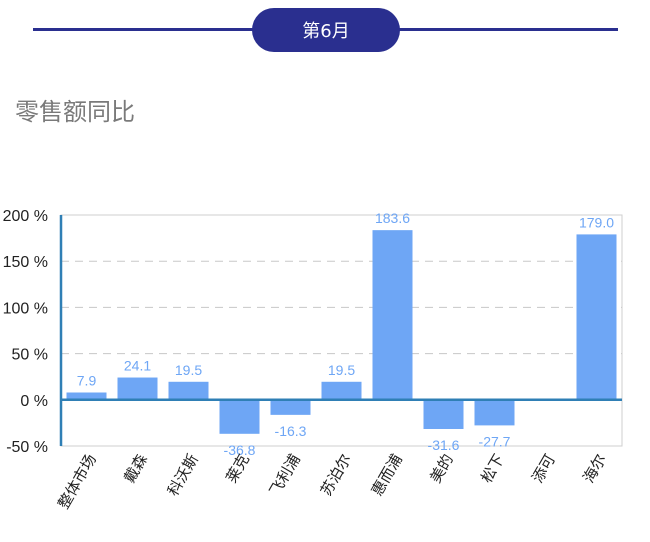  Describe the element at coordinates (492, 468) in the screenshot. I see `category-label: 松下` at that location.